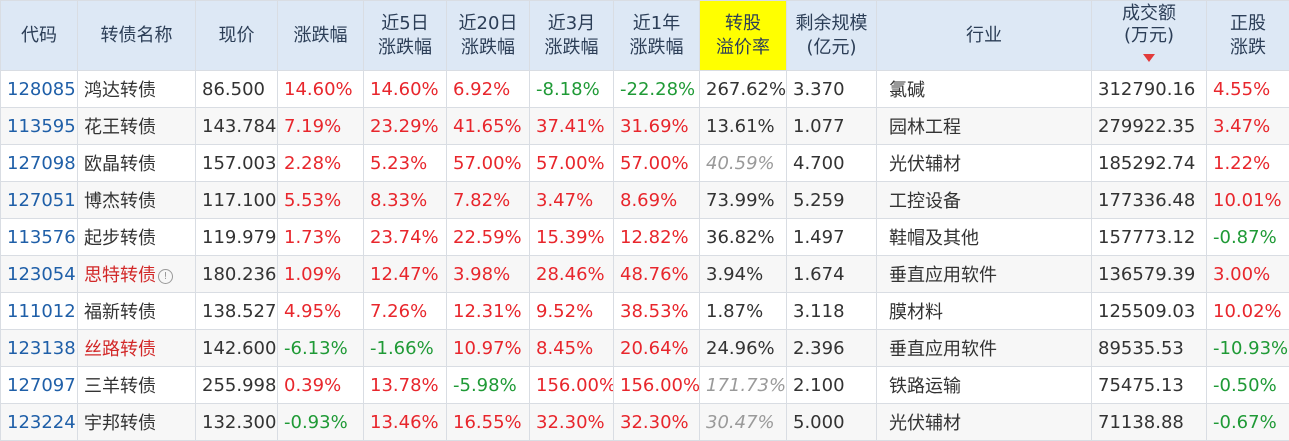  I want to click on name-value: 三羊转债, so click(120, 386).